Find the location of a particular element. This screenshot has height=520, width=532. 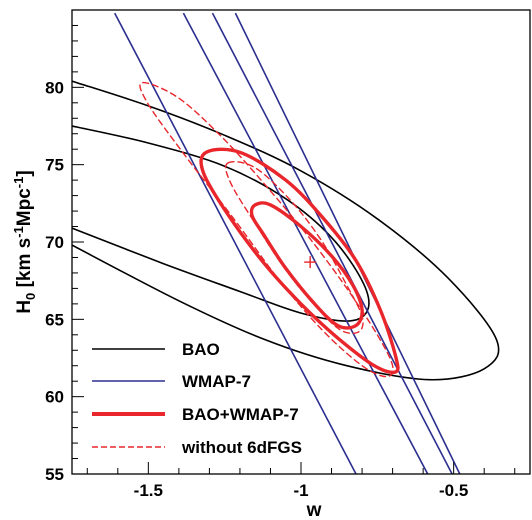

x-axis-title: w is located at coordinates (314, 510).